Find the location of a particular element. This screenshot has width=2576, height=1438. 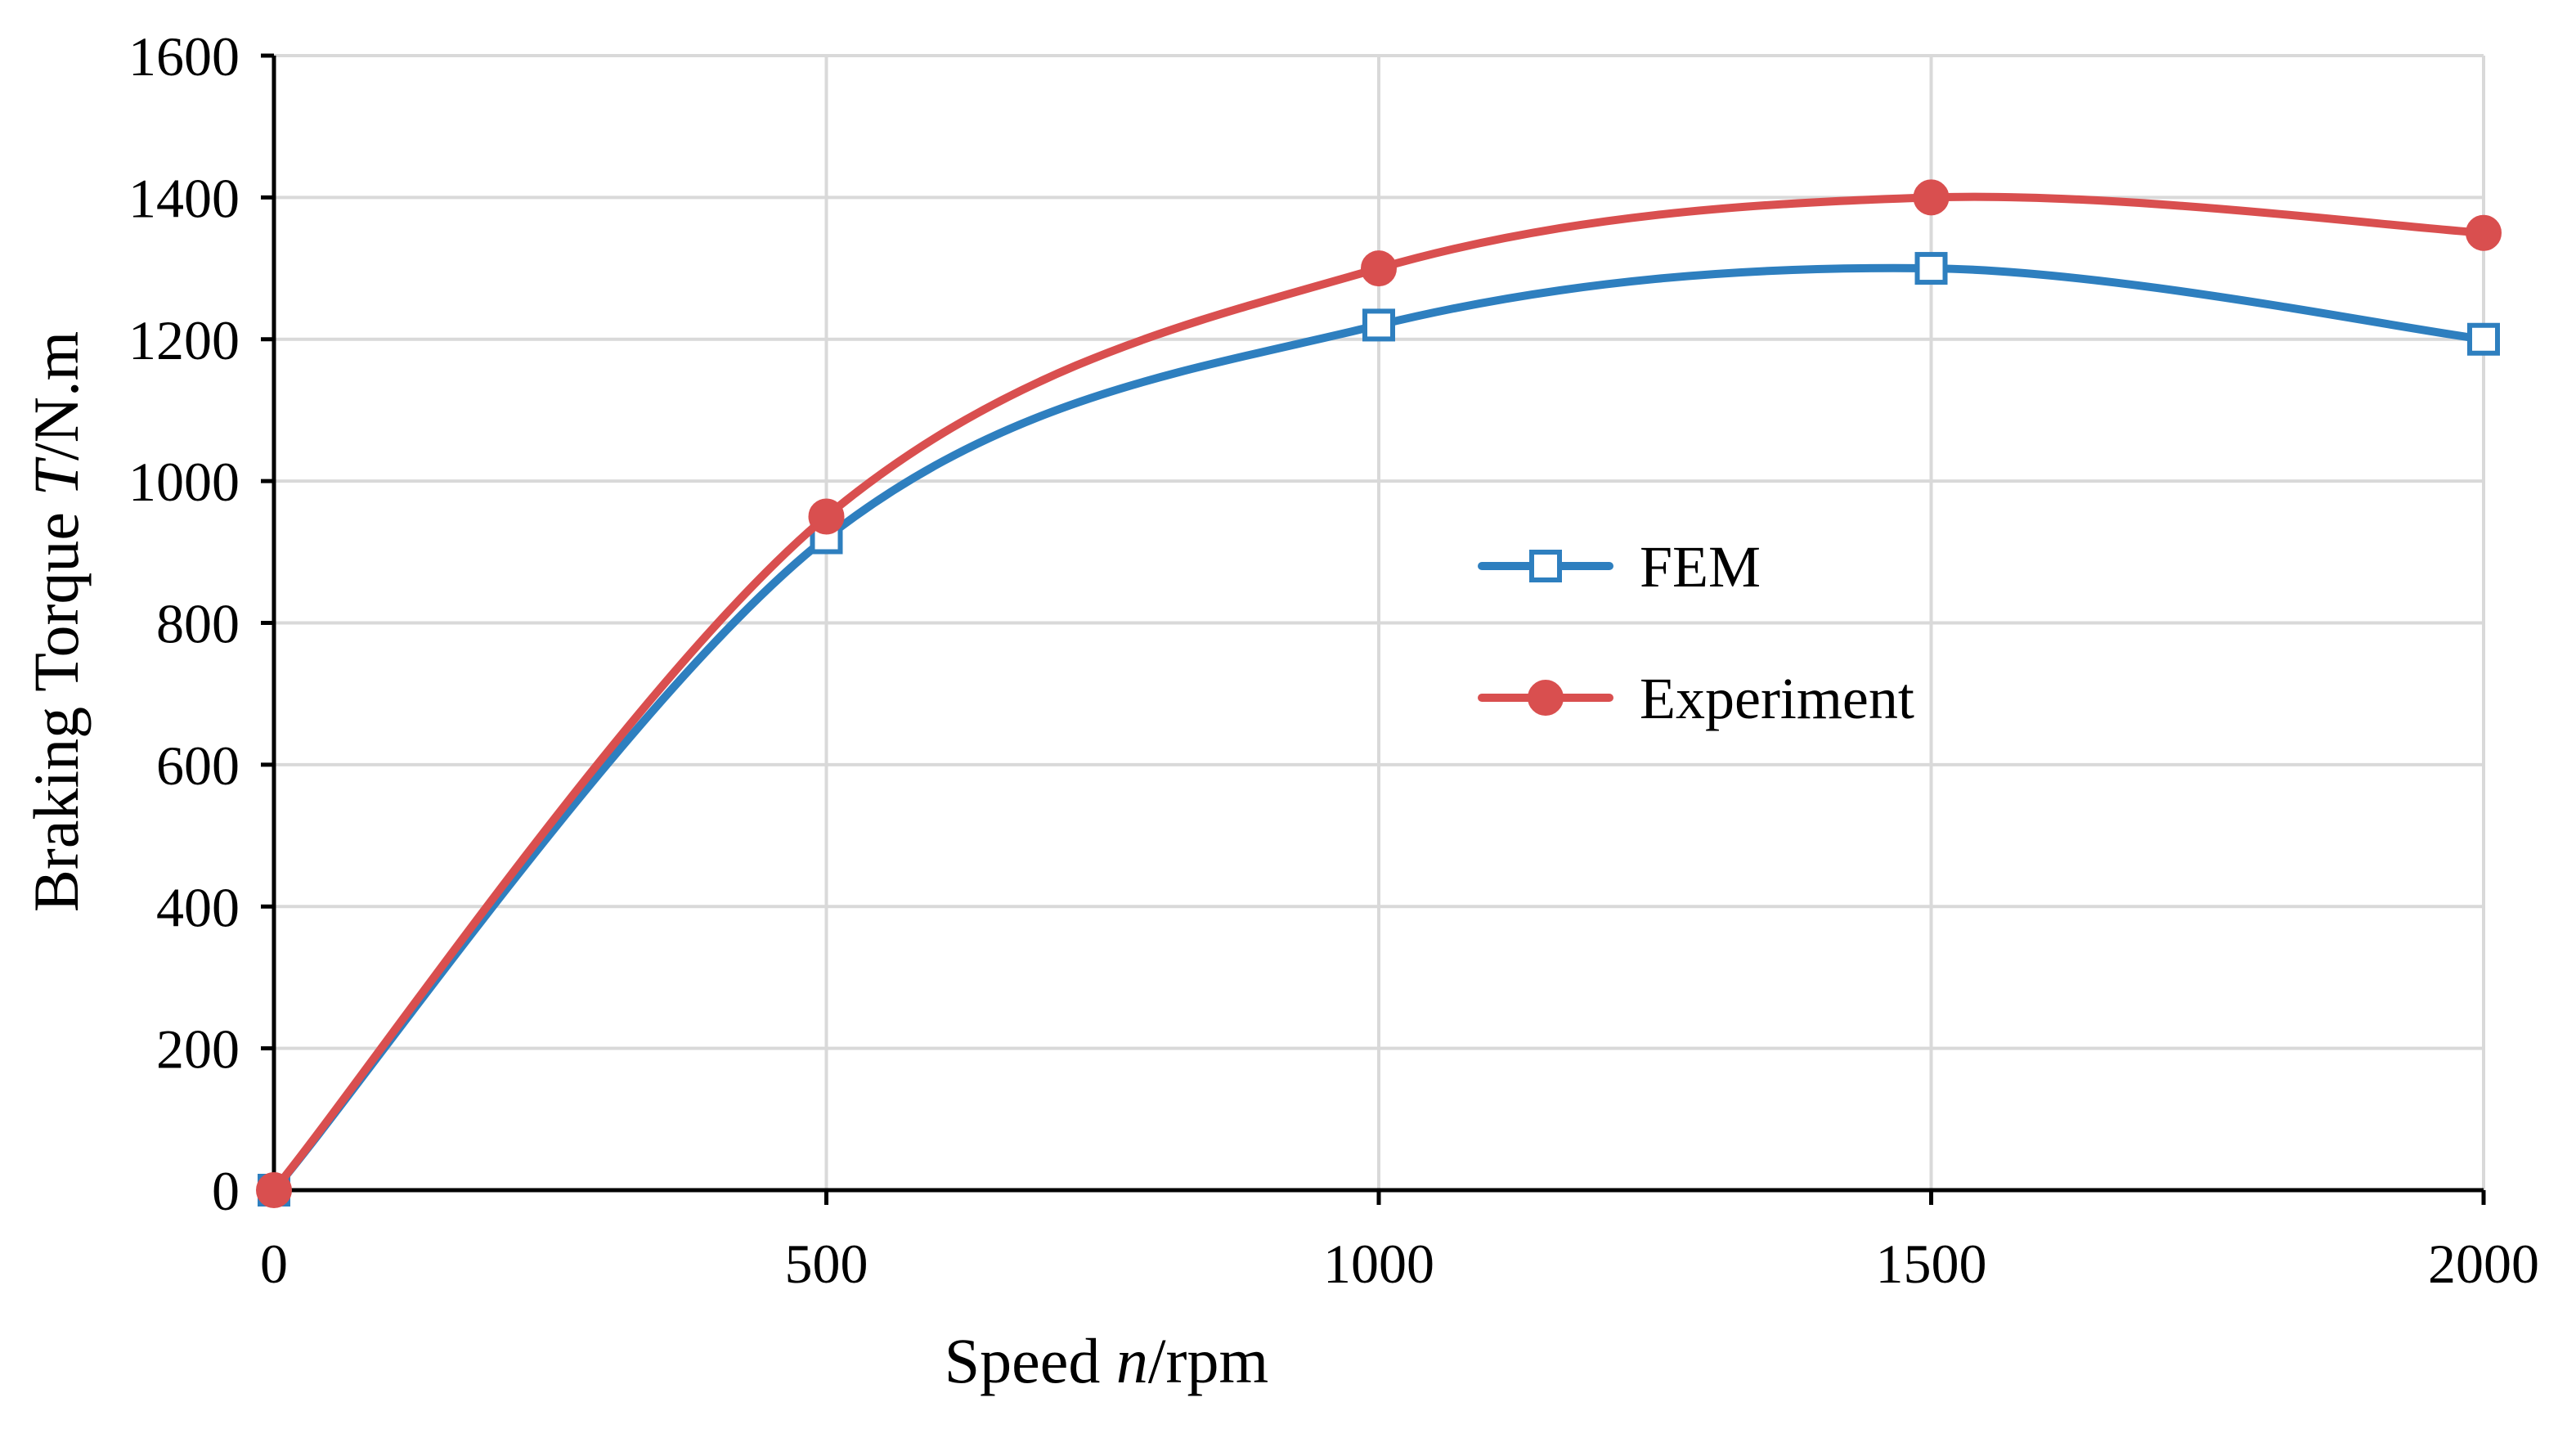

x-tick-label: 1500 is located at coordinates (1931, 1264).